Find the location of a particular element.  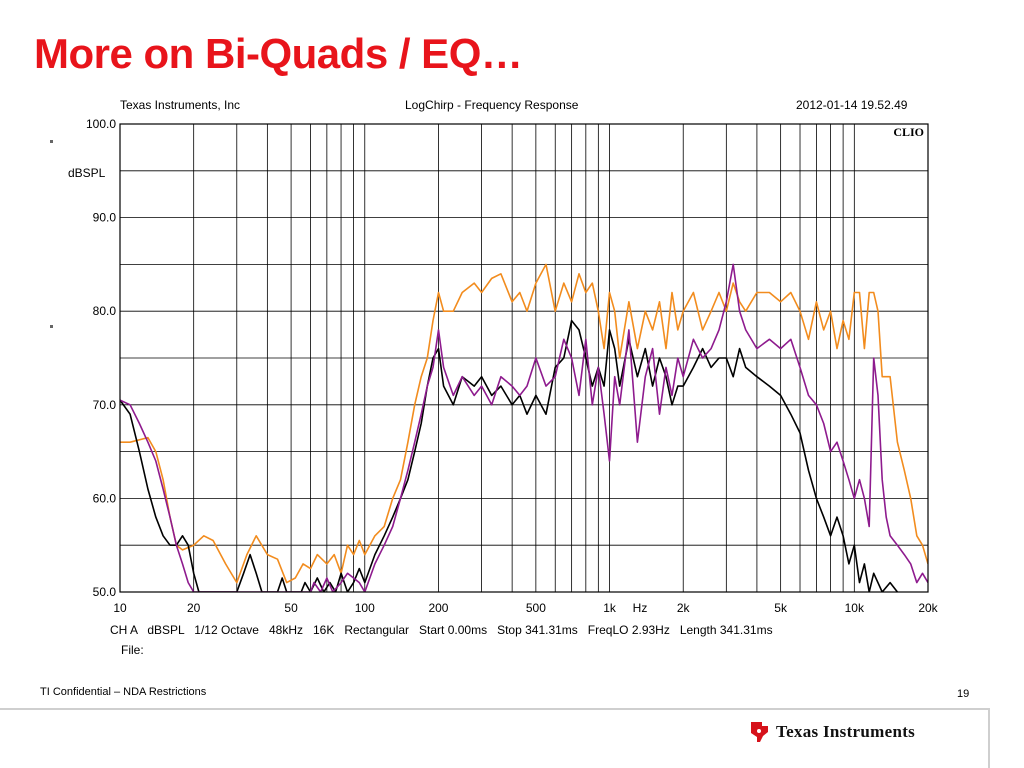

logo-text: Texas Instruments is located at coordinates (846, 731).